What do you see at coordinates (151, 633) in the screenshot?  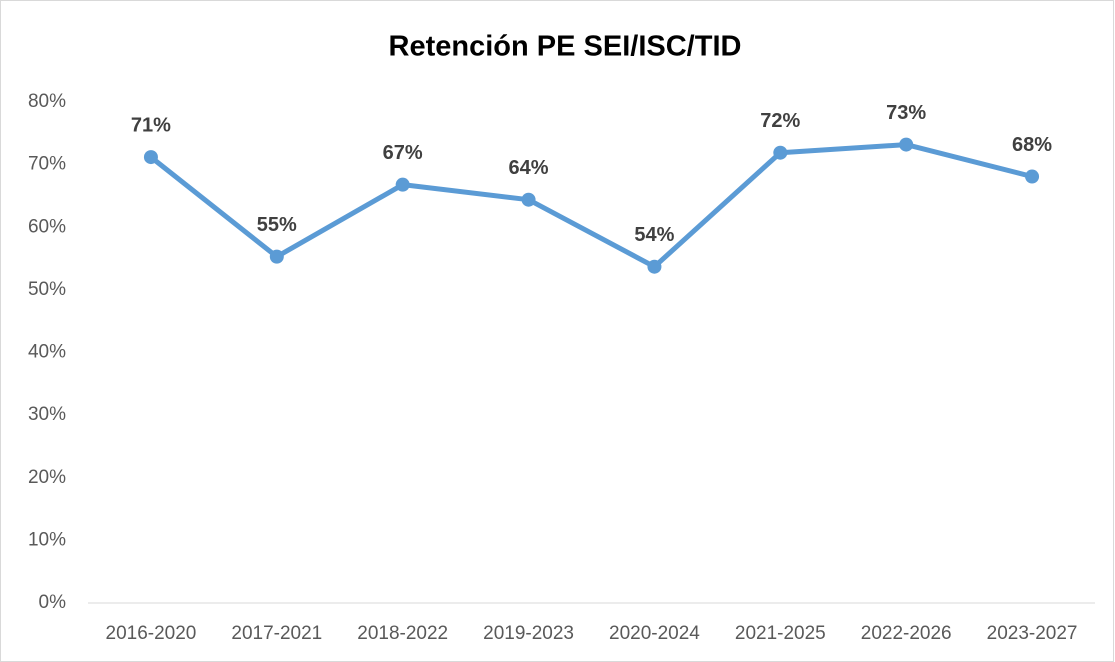 I see `x-tick-label: 2016-2020` at bounding box center [151, 633].